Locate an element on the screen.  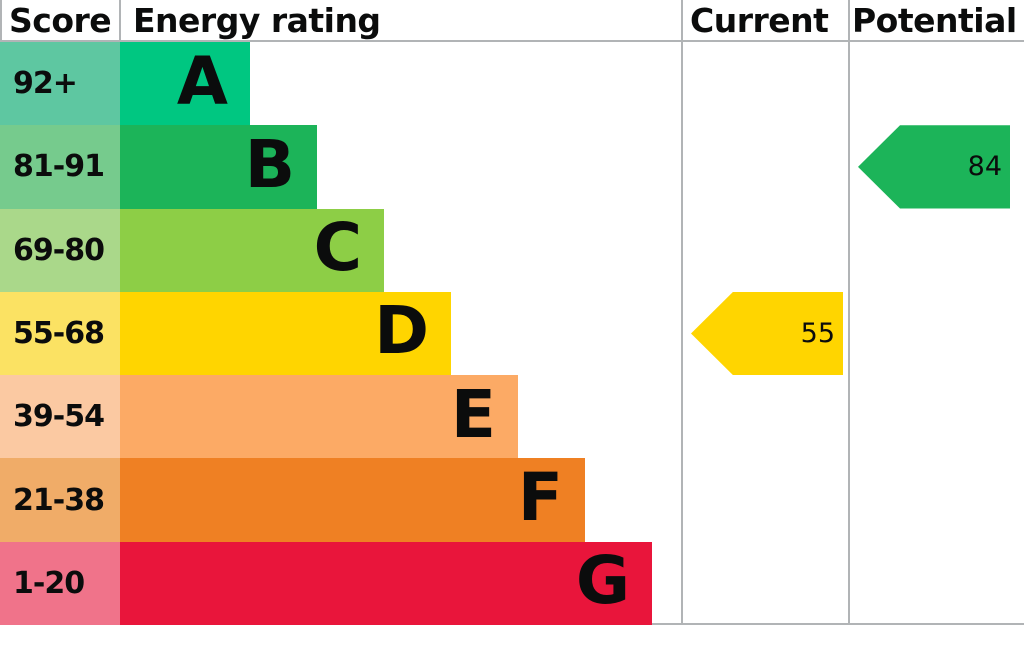
score-range-B: 81-91 is located at coordinates (60, 167).